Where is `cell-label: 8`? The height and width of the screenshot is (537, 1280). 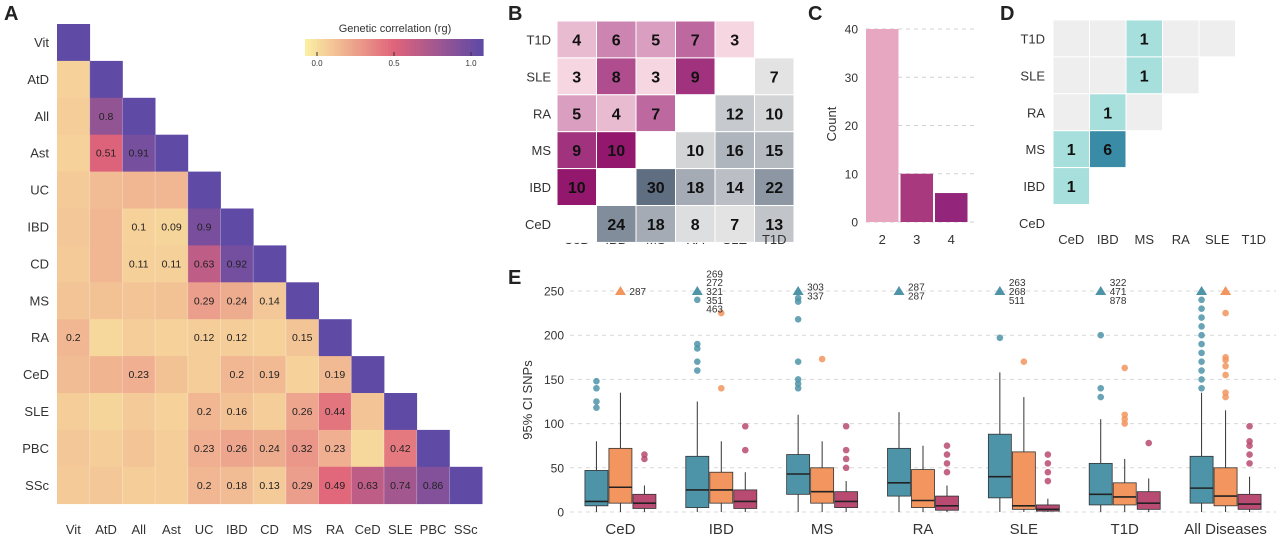
cell-label: 8 is located at coordinates (695, 225).